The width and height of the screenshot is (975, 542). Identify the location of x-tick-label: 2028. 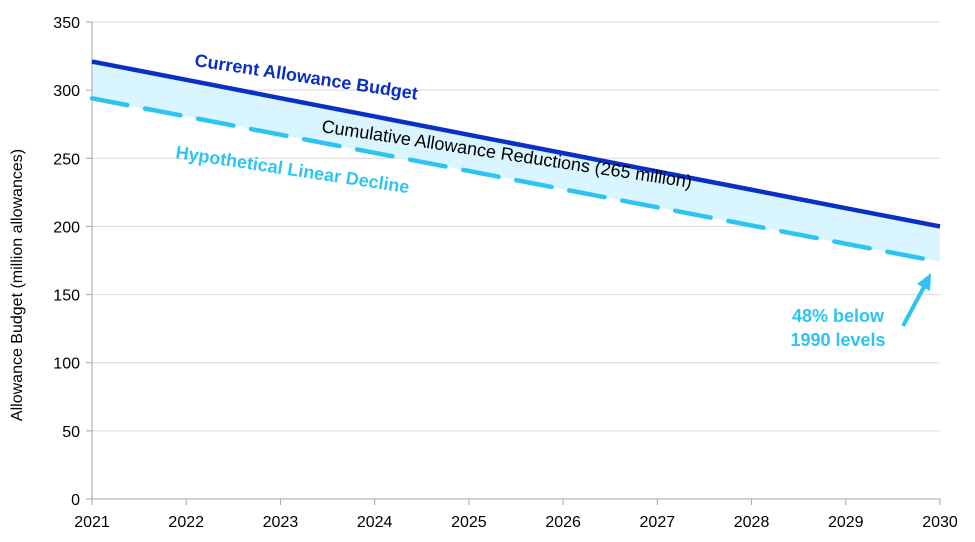
(752, 522).